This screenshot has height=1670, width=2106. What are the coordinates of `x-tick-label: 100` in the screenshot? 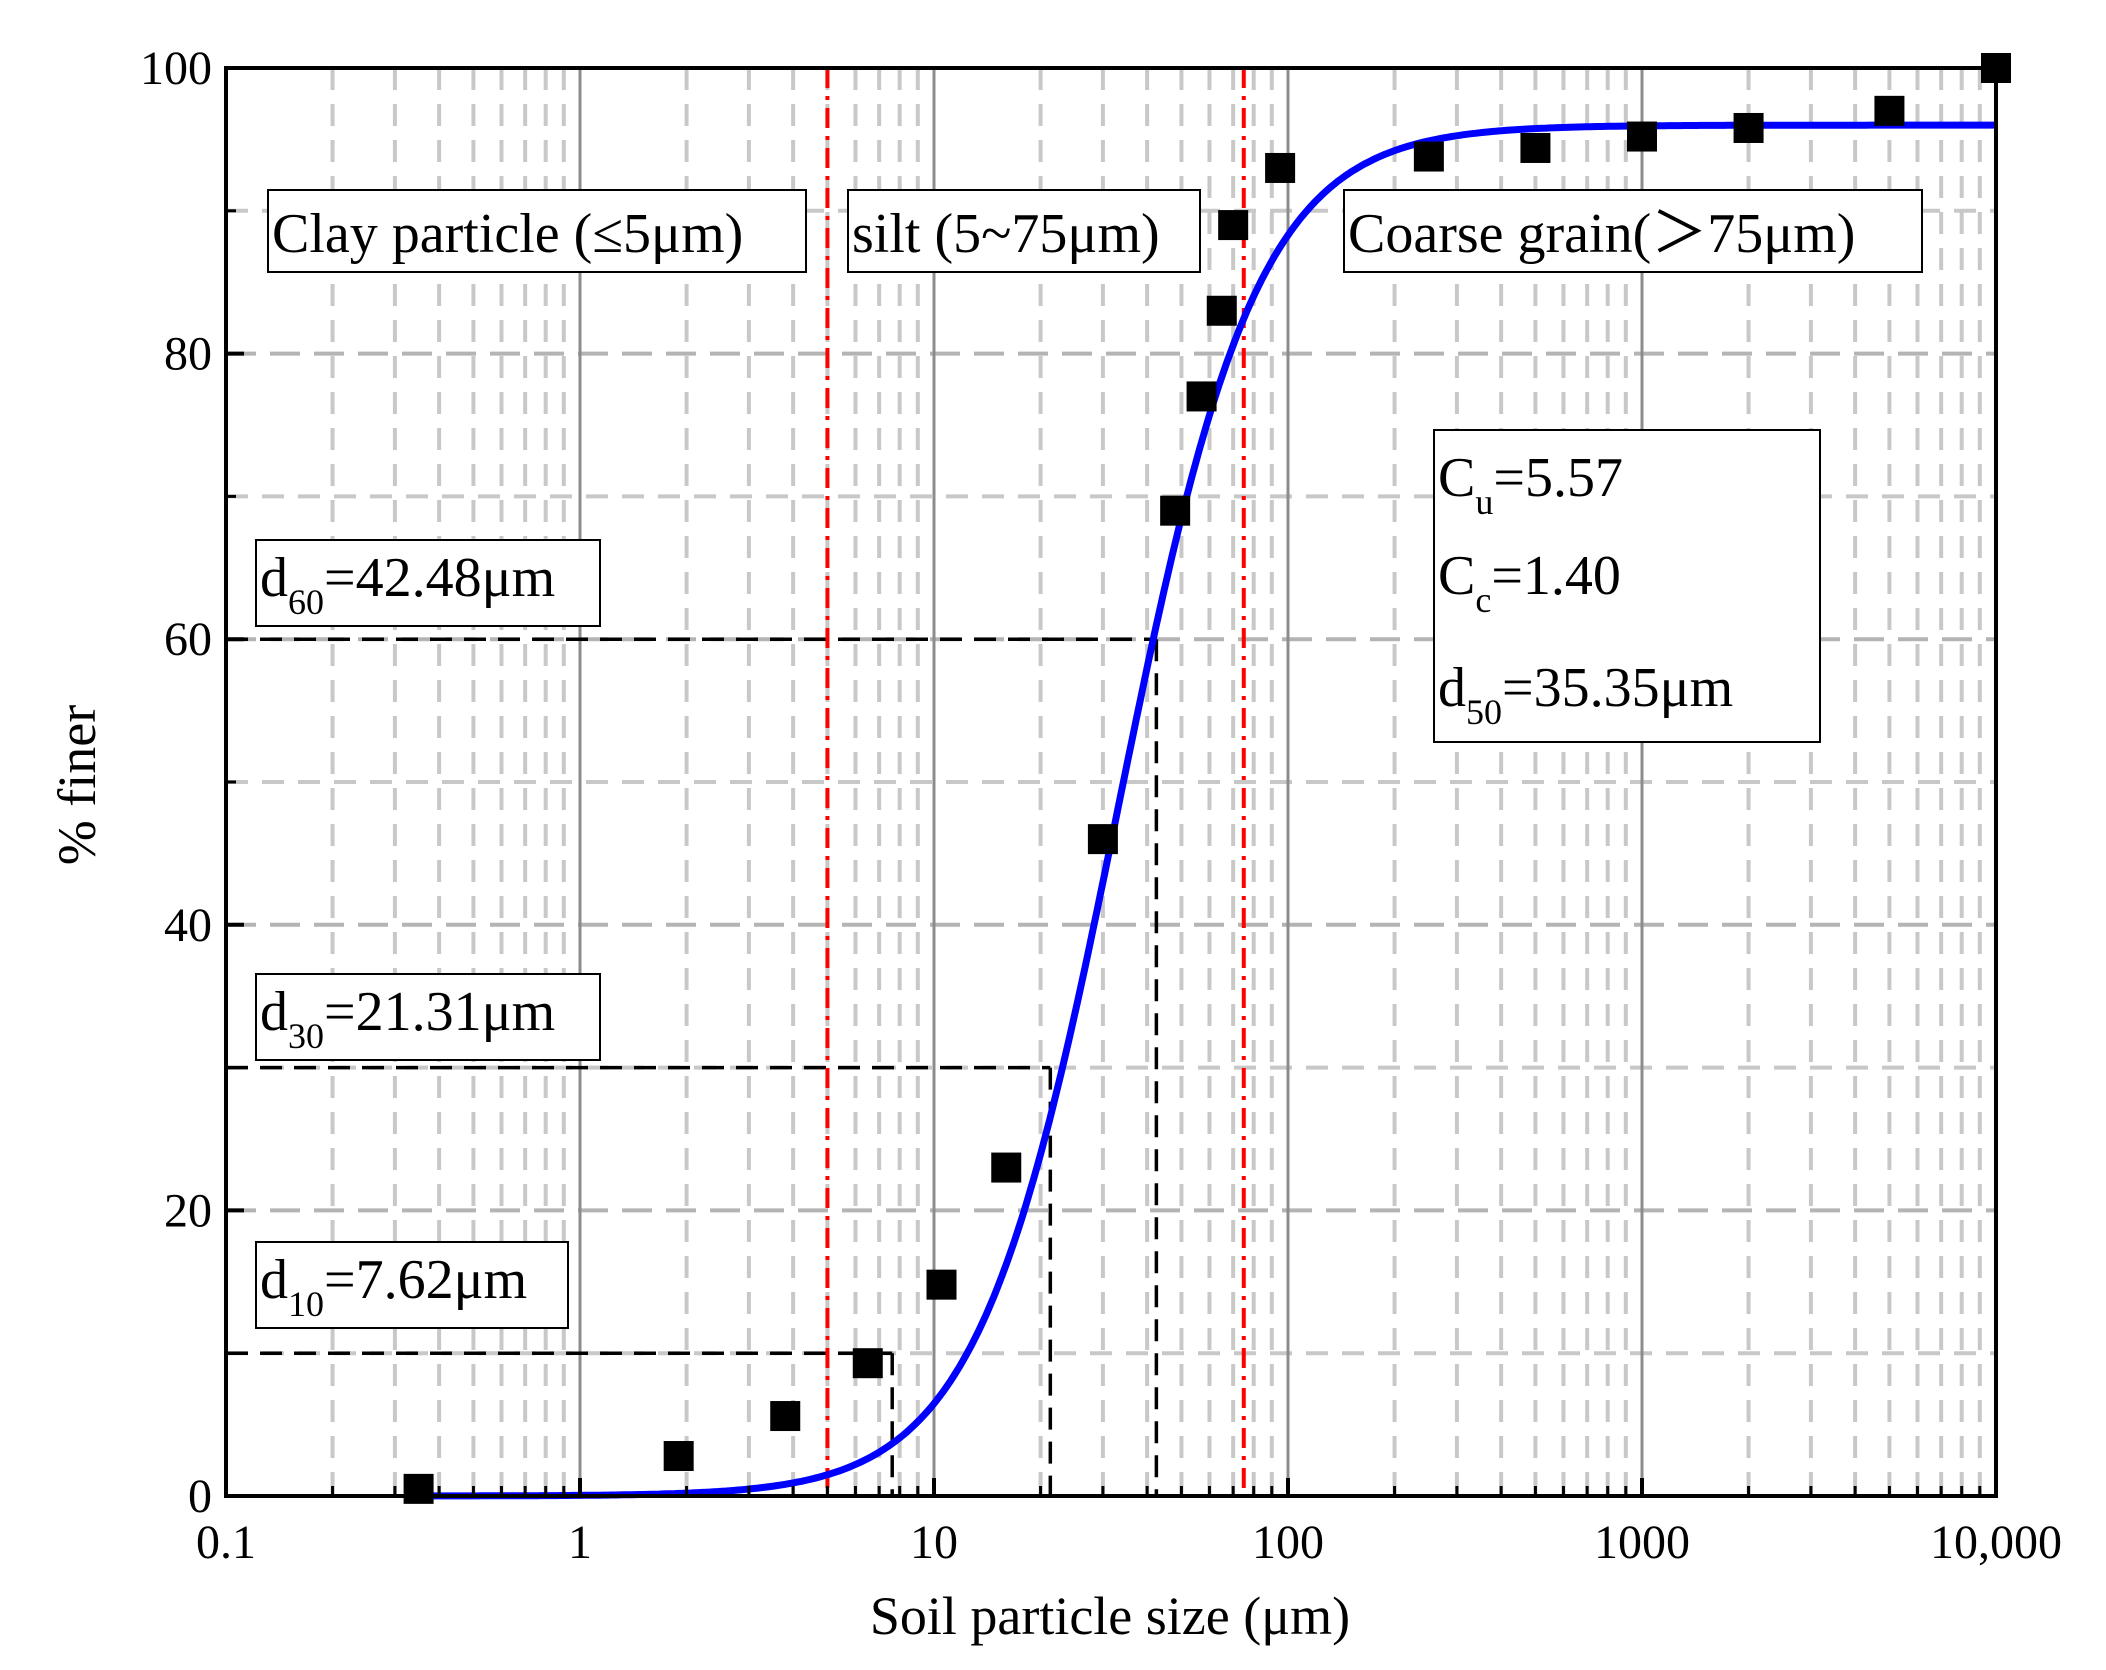 It's located at (1288, 1542).